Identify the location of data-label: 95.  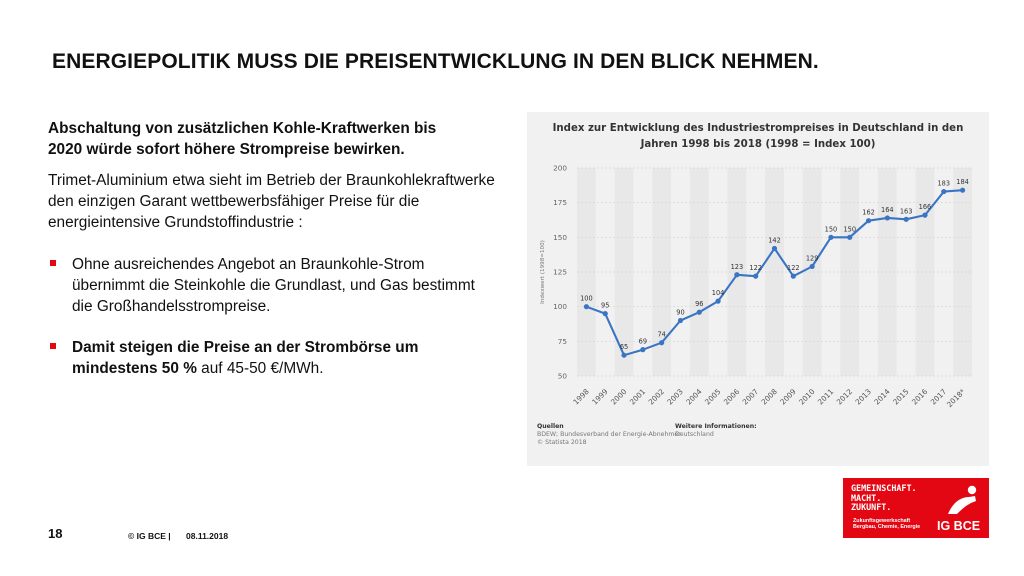
(605, 306).